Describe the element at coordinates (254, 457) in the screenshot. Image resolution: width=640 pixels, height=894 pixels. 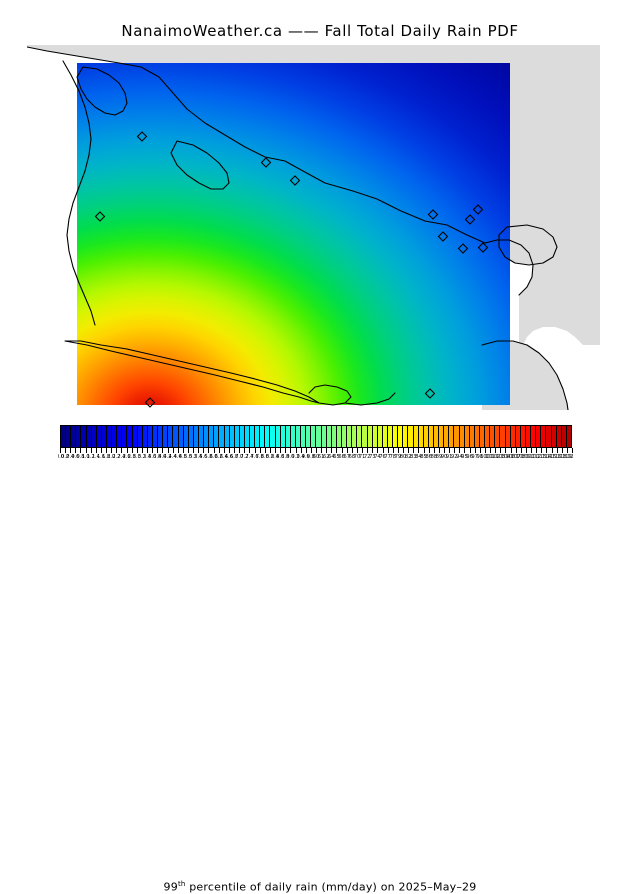
I see `colorbar-tick-label: 7.6` at that location.